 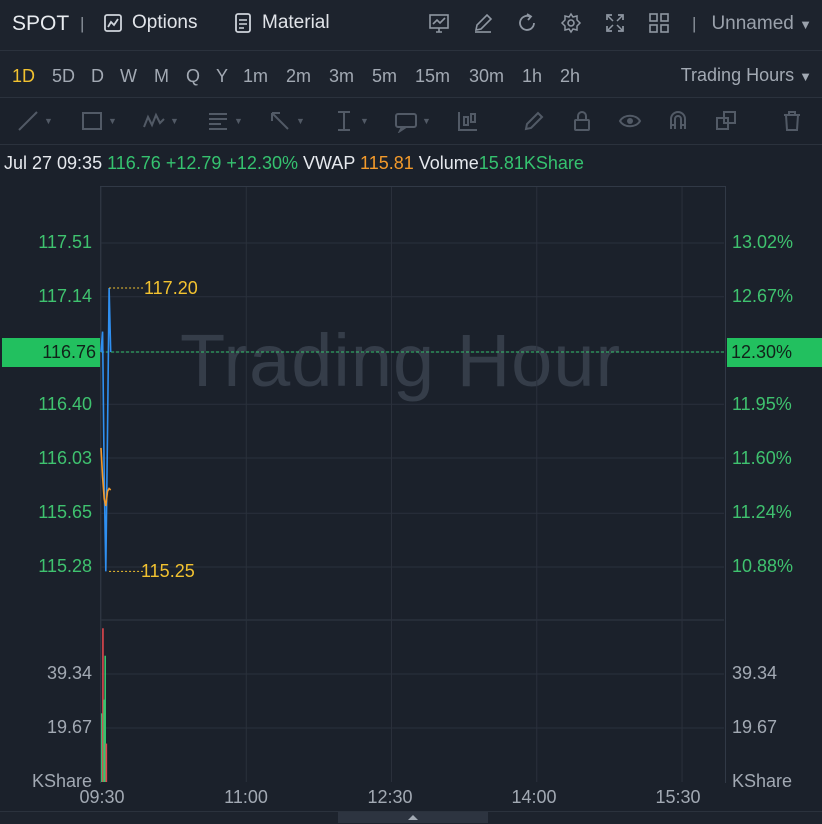 I want to click on trash-icon, so click(x=792, y=121).